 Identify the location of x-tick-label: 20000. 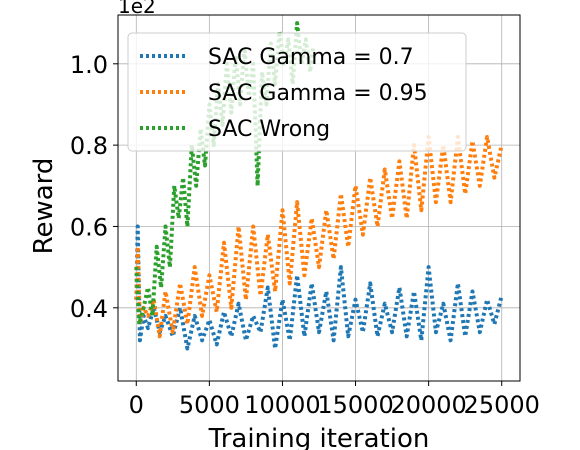
(428, 405).